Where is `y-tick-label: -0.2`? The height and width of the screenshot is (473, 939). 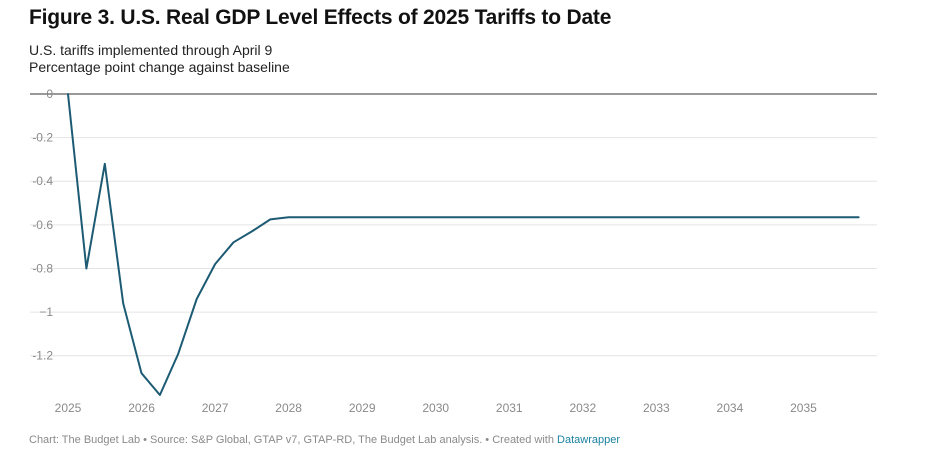 y-tick-label: -0.2 is located at coordinates (42, 138).